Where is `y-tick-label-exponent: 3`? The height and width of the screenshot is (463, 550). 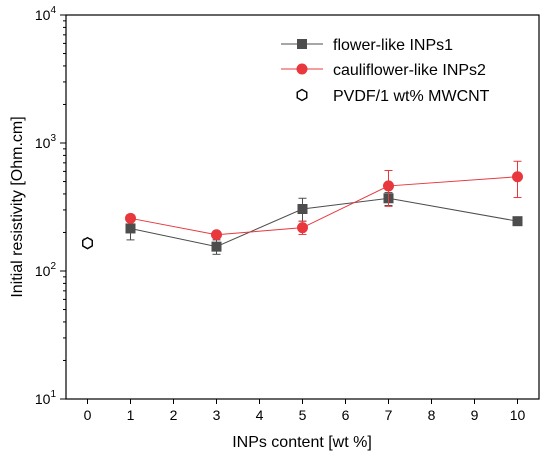
y-tick-label-exponent: 3 is located at coordinates (53, 138).